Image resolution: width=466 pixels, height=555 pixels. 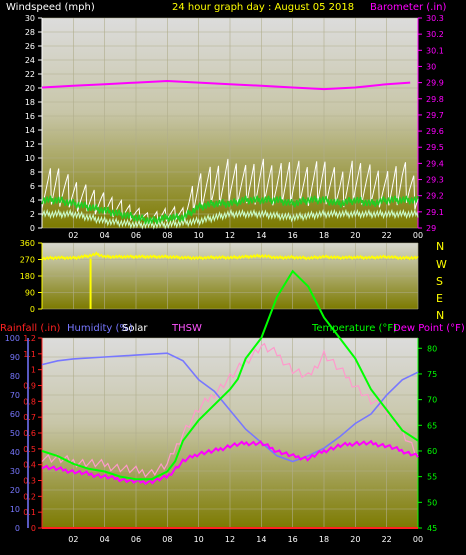 I want to click on temp-ytick-label: 65, so click(x=432, y=425).